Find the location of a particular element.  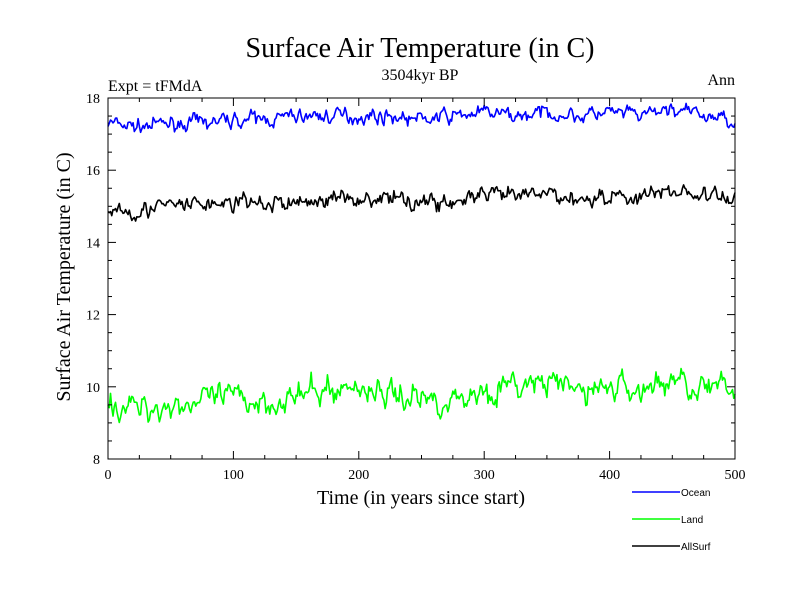

x-tick-label: 200 is located at coordinates (358, 475).